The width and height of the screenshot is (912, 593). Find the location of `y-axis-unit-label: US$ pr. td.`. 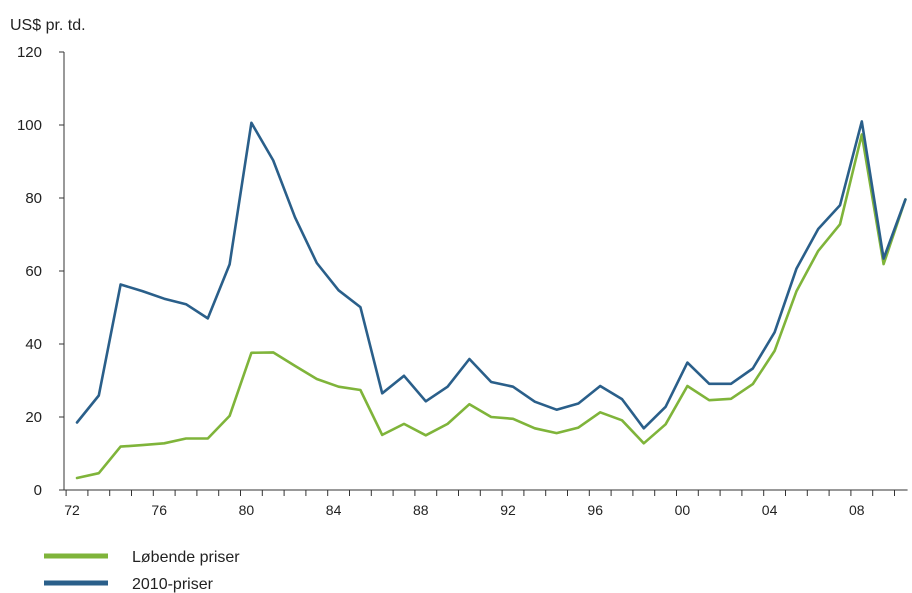

y-axis-unit-label: US$ pr. td. is located at coordinates (48, 25).